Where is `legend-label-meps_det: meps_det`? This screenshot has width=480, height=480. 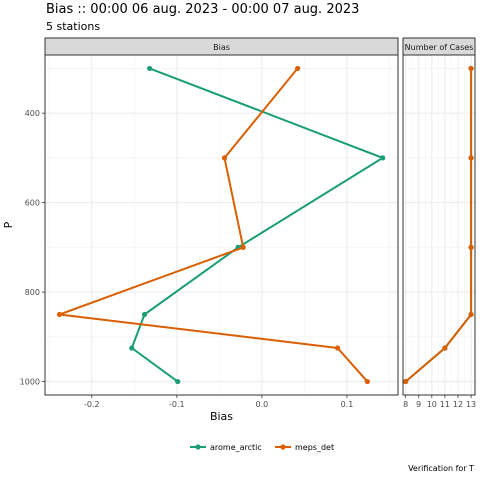
legend-label-meps_det: meps_det is located at coordinates (314, 447).